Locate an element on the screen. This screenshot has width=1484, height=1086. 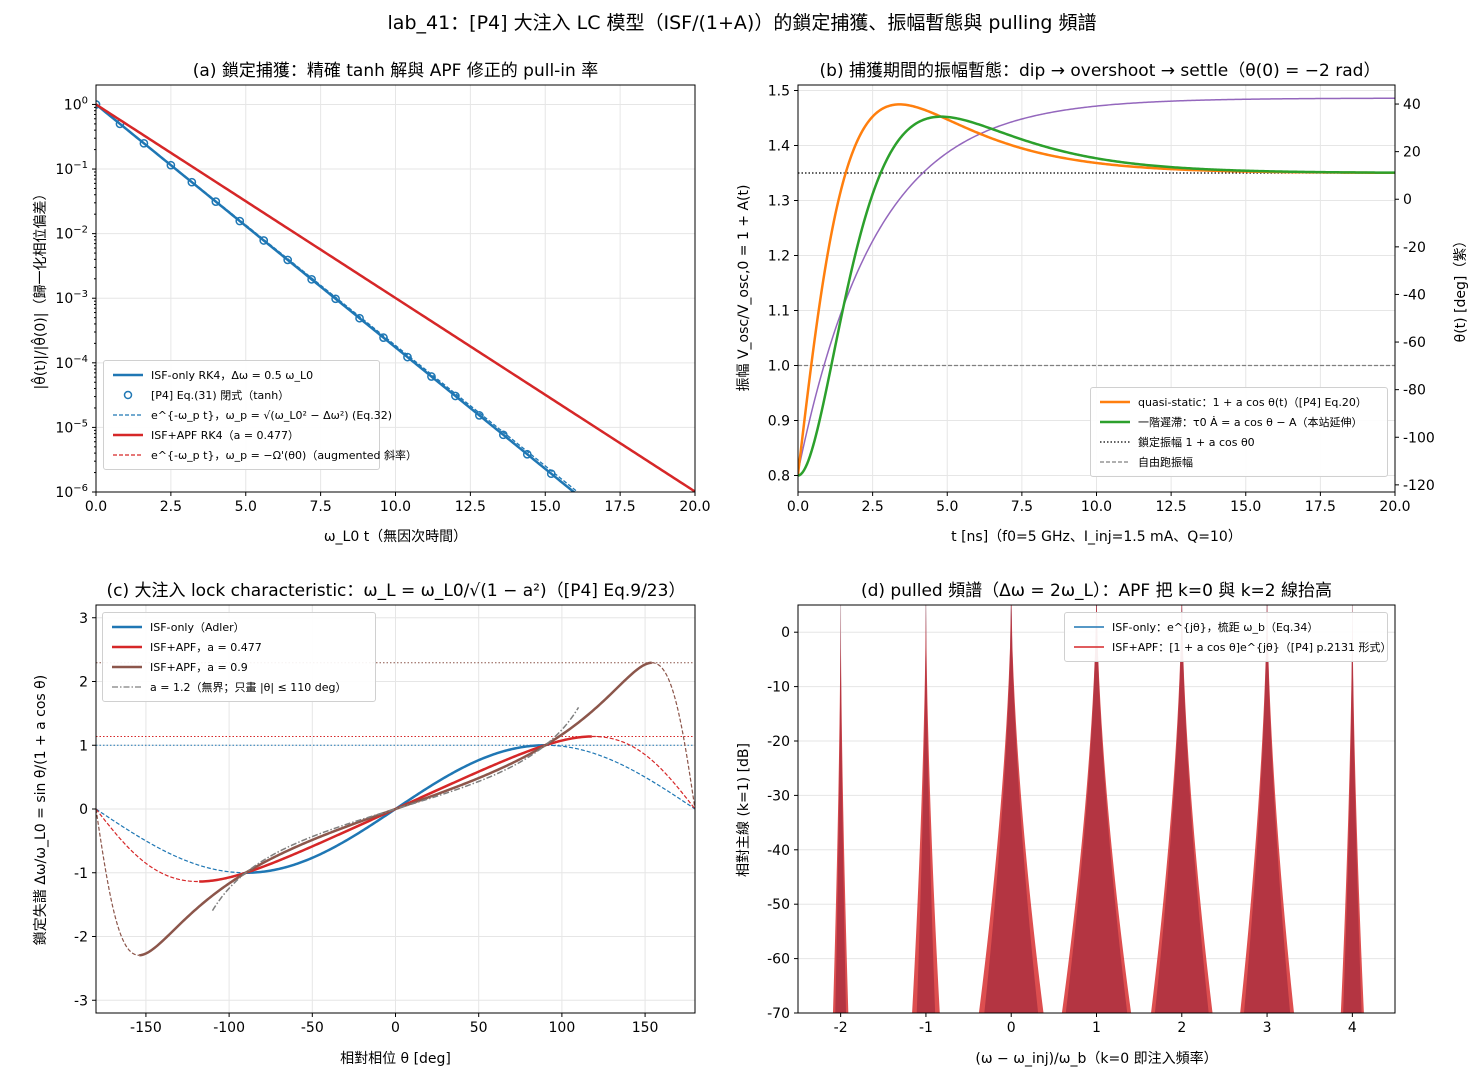
legend-item-b-2: 鎖定振幅 1 + a cos θ0 is located at coordinates (1177, 442).